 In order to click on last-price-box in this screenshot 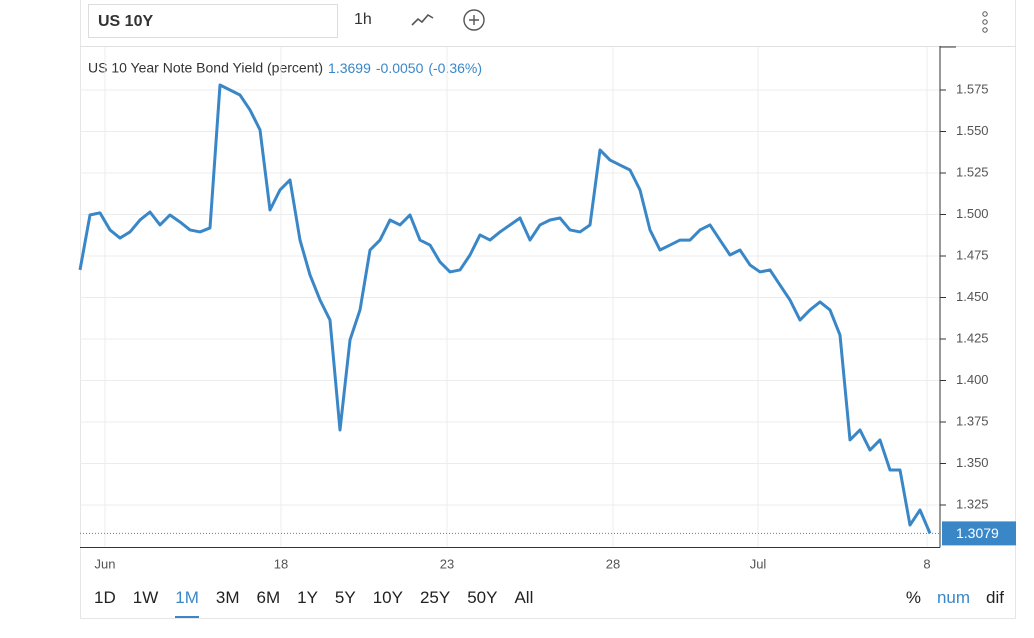, I will do `click(979, 533)`.